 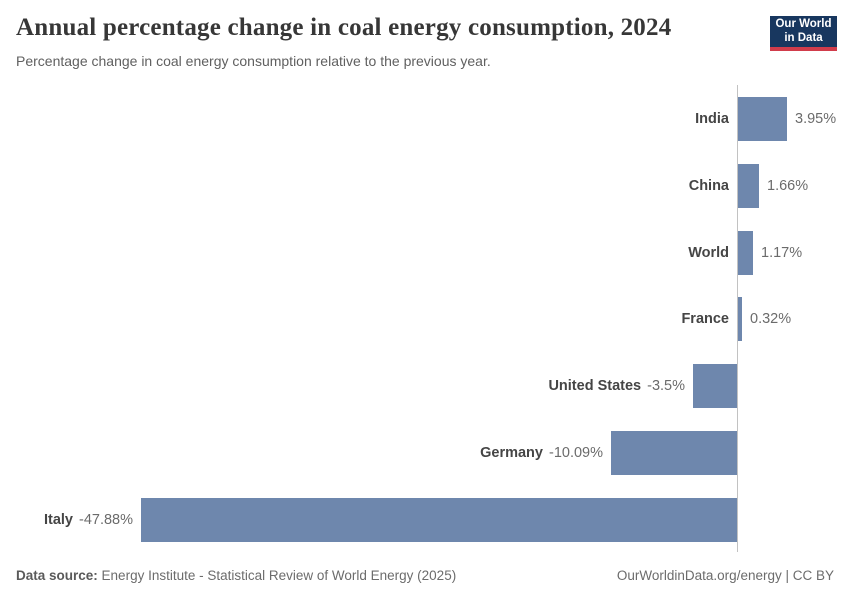 I want to click on category-label-germany: Germany, so click(x=511, y=452).